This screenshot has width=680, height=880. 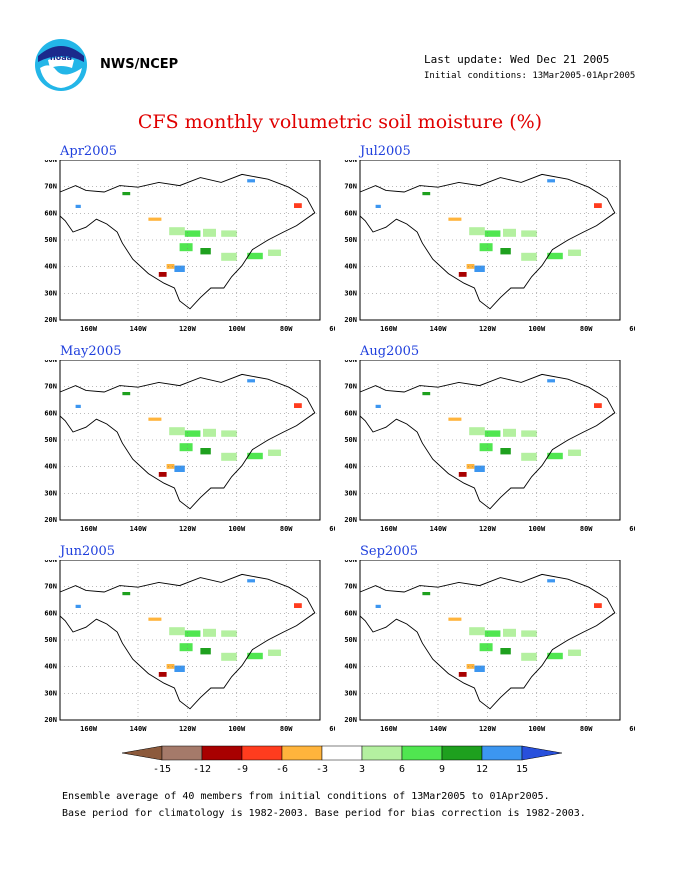 I want to click on panel-title: Jun2005, so click(x=88, y=551).